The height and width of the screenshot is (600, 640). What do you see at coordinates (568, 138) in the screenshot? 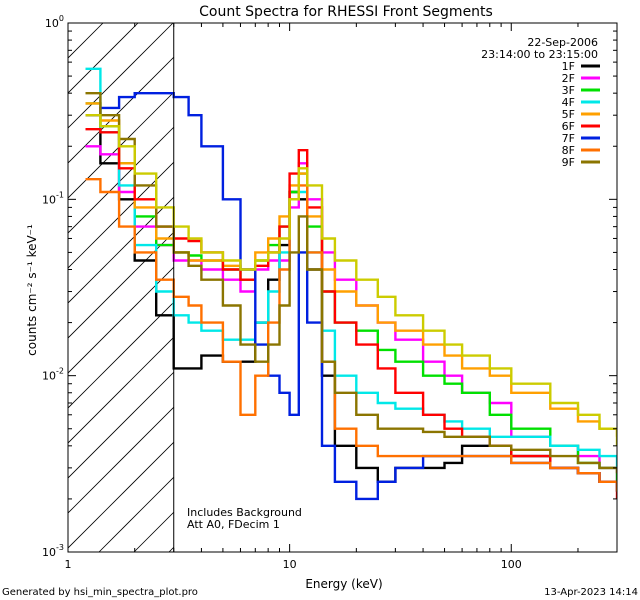
I see `legend-label: 7F` at bounding box center [568, 138].